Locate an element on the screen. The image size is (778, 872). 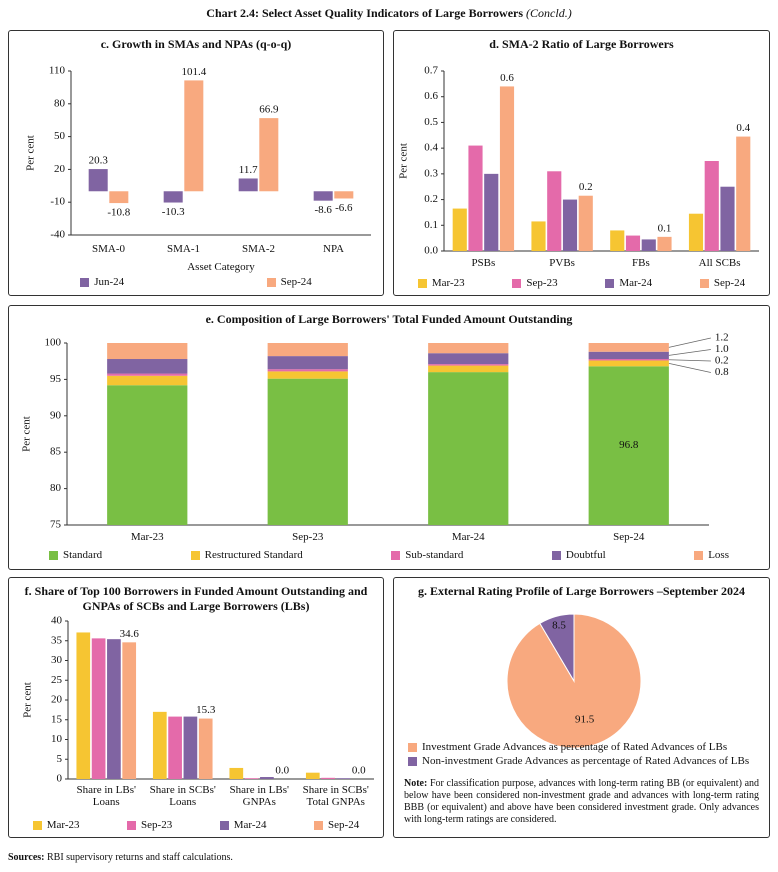
data-label: 101.4 is located at coordinates (193, 72).